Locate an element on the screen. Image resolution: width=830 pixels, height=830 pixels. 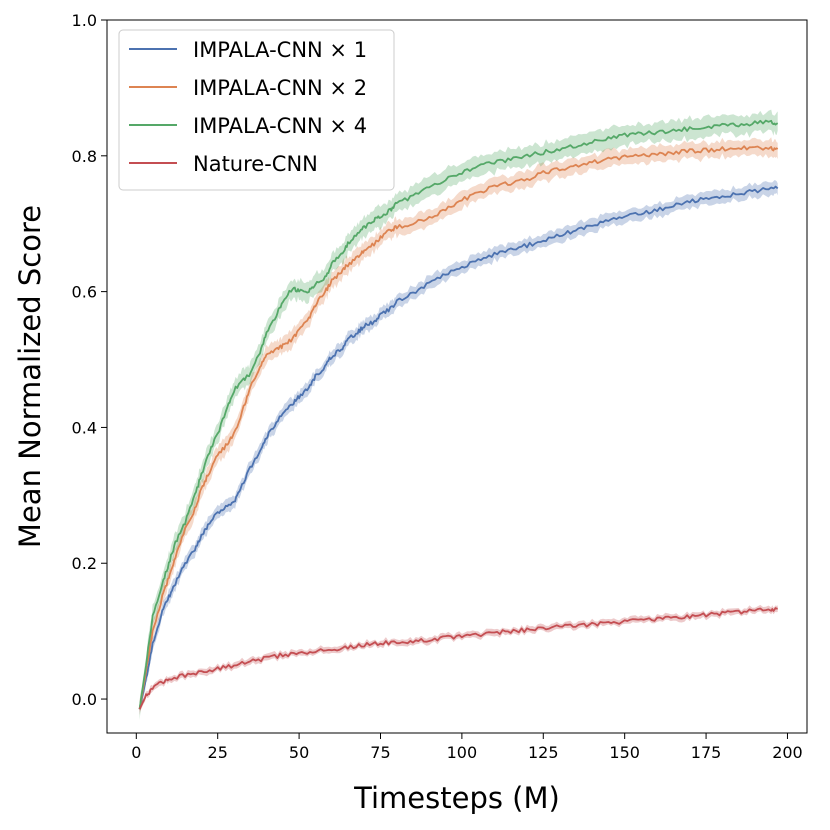
x-axis-label: Timesteps (M) is located at coordinates (456, 798).